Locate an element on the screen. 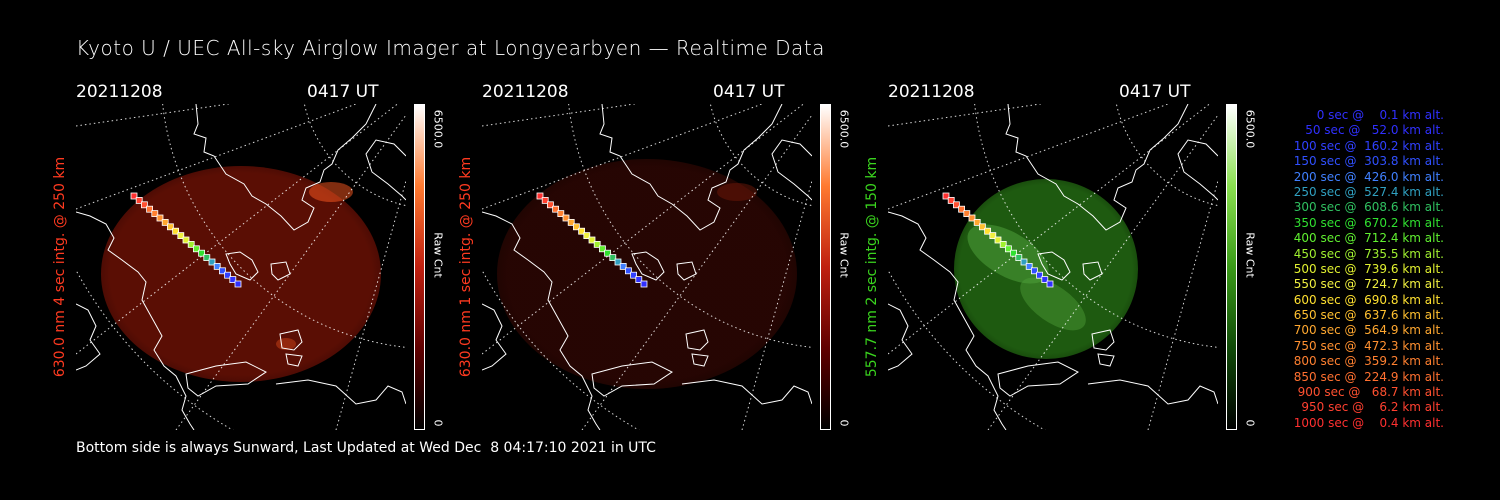 This screenshot has width=1500, height=500. legend-row: 600 sec @ 690.8 km alt. is located at coordinates (1368, 299).